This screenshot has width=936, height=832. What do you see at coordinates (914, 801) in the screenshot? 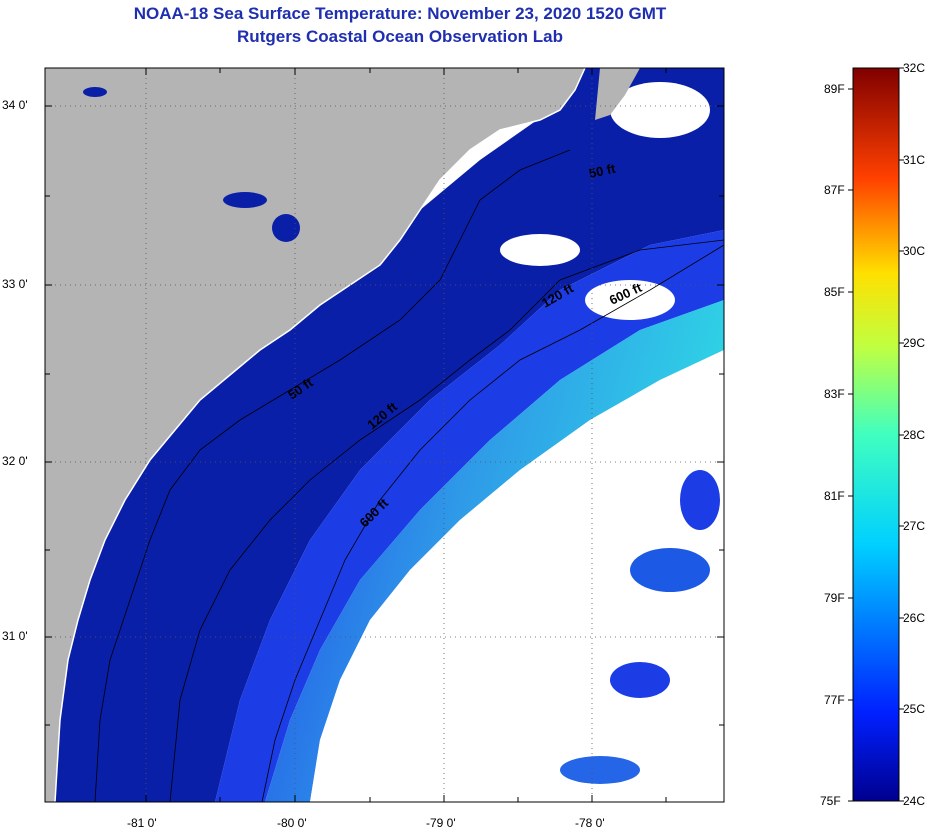
I see `colorbar-c-label: 24C` at bounding box center [914, 801].